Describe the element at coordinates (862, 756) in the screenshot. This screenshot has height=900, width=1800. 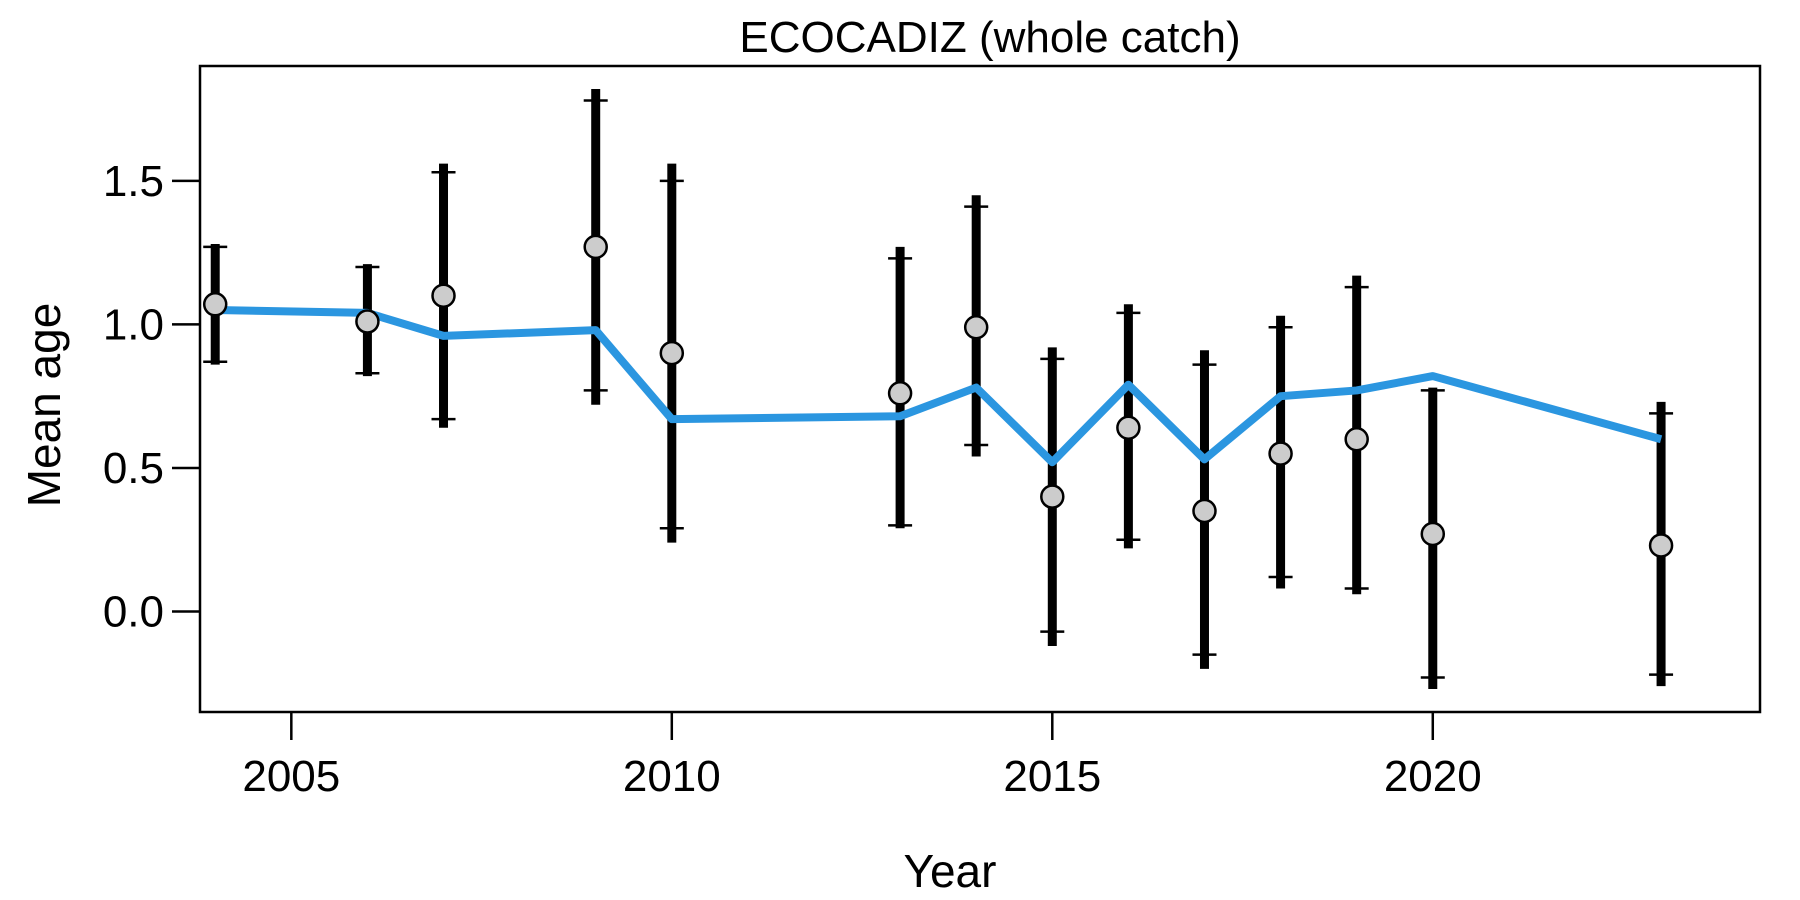
I see `x-axis: 2005 2010 2015 2020` at that location.